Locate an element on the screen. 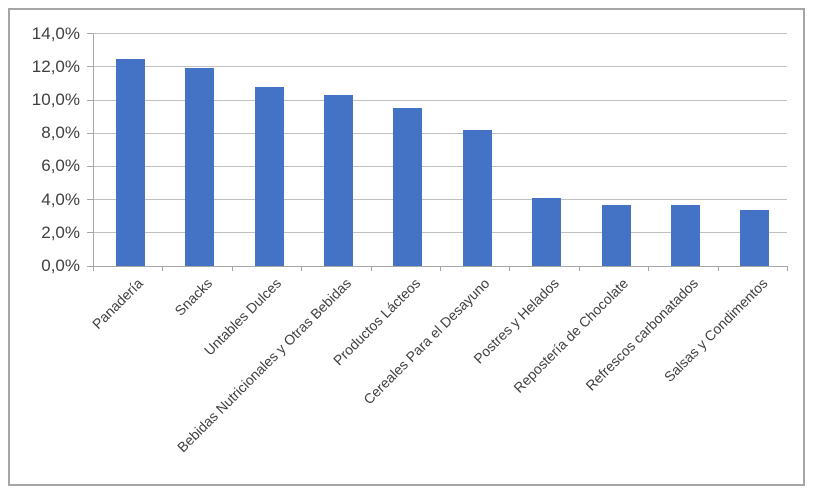 Image resolution: width=816 pixels, height=500 pixels. y-axis-line is located at coordinates (93, 149).